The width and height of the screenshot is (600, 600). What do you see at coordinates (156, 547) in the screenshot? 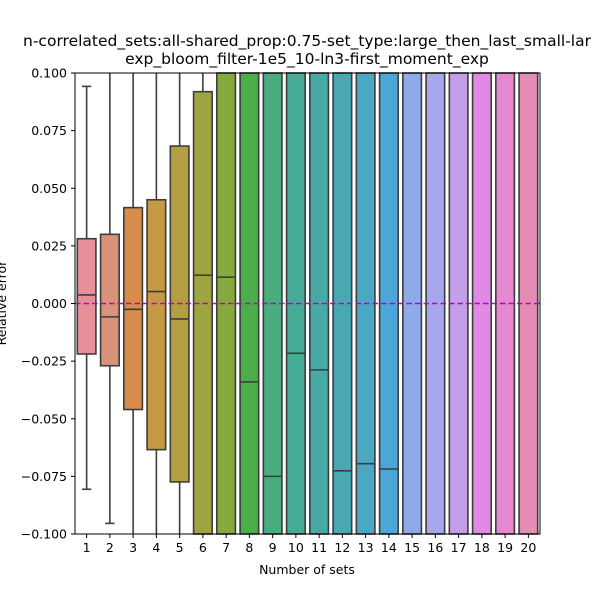
I see `x-tick-label: 4` at bounding box center [156, 547].